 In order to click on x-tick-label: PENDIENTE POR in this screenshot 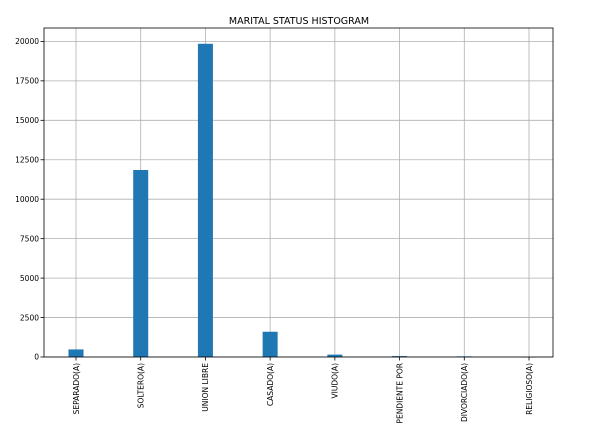, I will do `click(399, 393)`.